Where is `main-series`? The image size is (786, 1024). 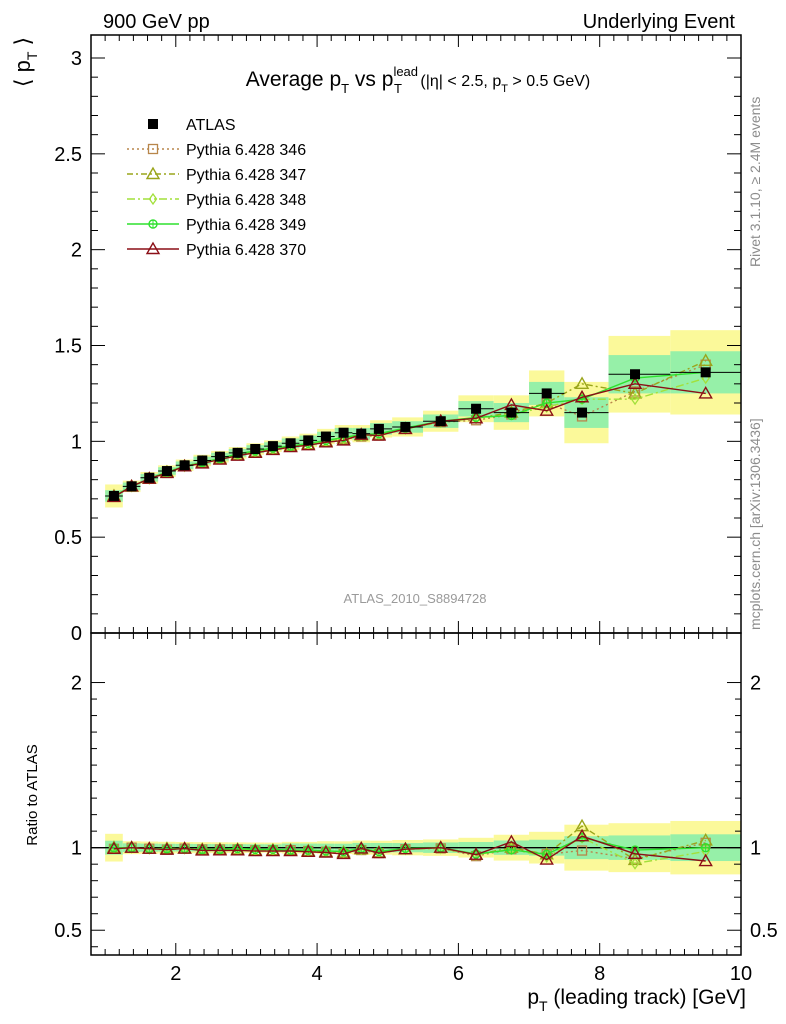 main-series is located at coordinates (423, 428).